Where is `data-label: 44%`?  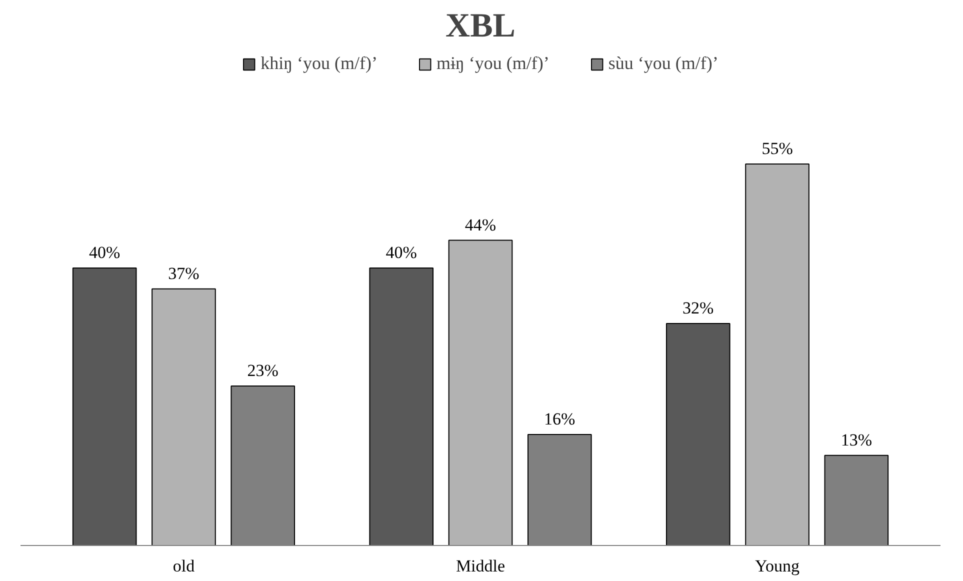
data-label: 44% is located at coordinates (480, 224).